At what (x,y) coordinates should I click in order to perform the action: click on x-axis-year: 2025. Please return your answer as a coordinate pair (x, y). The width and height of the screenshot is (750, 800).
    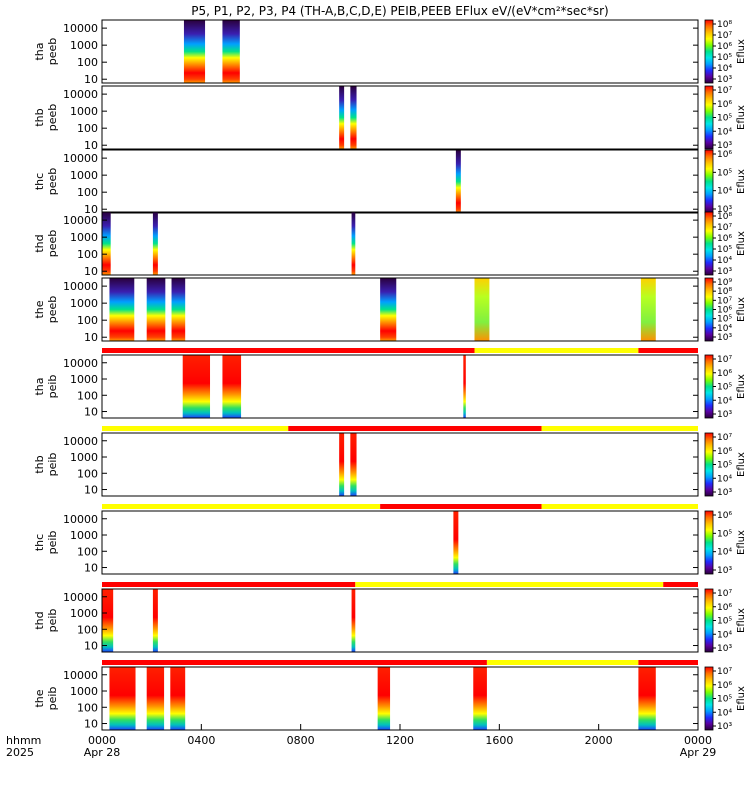
    Looking at the image, I should click on (20, 752).